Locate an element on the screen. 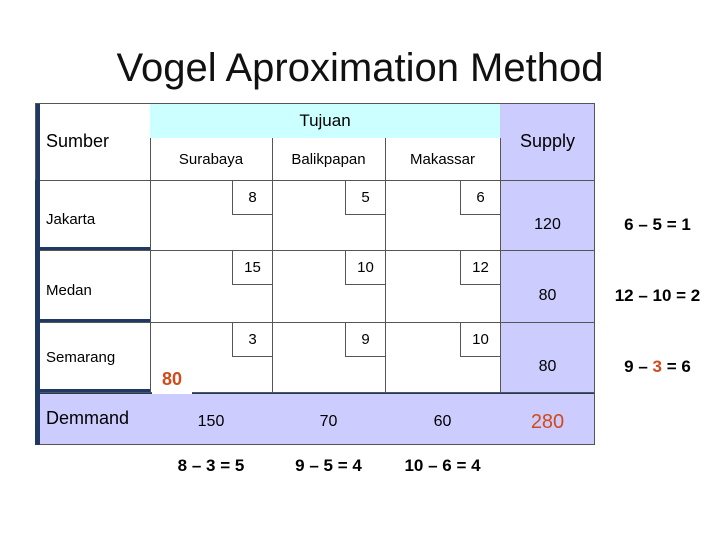 The image size is (720, 540). source-header: Sumber is located at coordinates (92, 141).